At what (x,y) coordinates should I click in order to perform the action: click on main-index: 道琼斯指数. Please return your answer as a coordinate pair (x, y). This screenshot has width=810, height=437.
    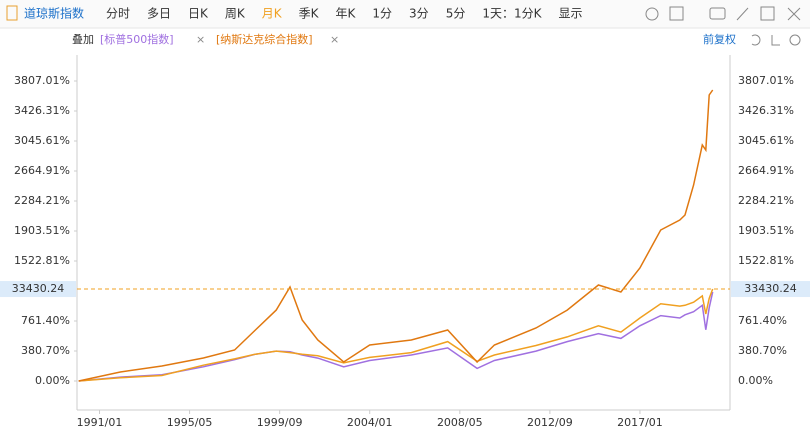
    Looking at the image, I should click on (54, 13).